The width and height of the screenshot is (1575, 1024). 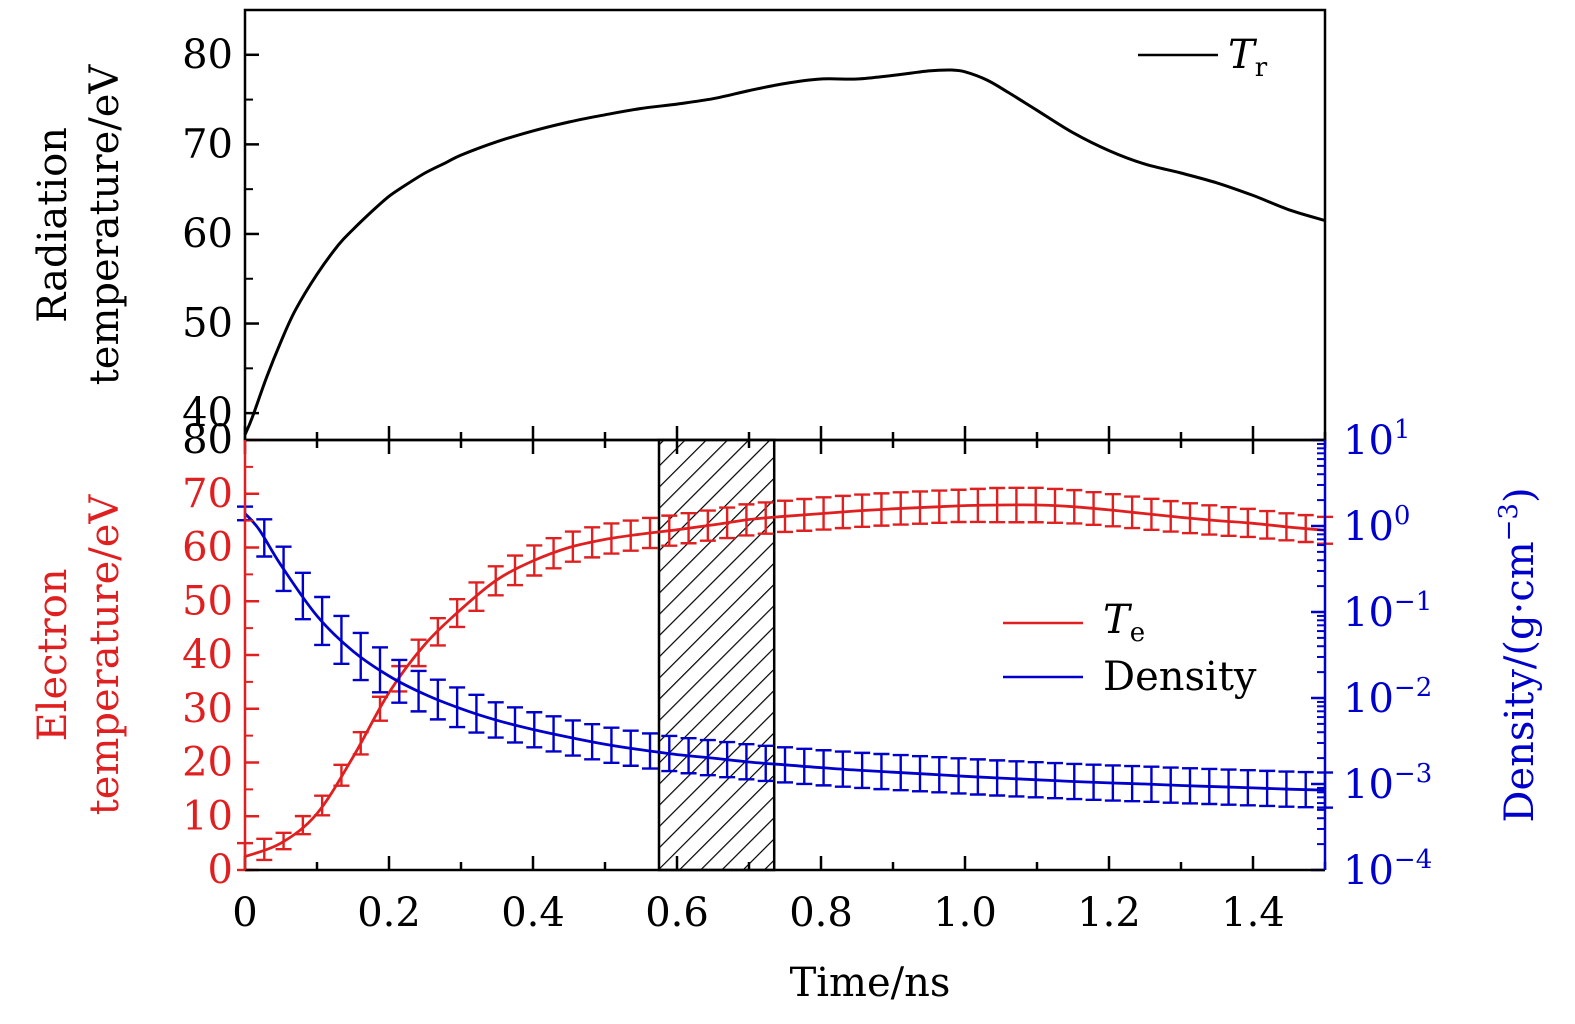 I want to click on left-y-tick-label: 70, so click(x=207, y=494).